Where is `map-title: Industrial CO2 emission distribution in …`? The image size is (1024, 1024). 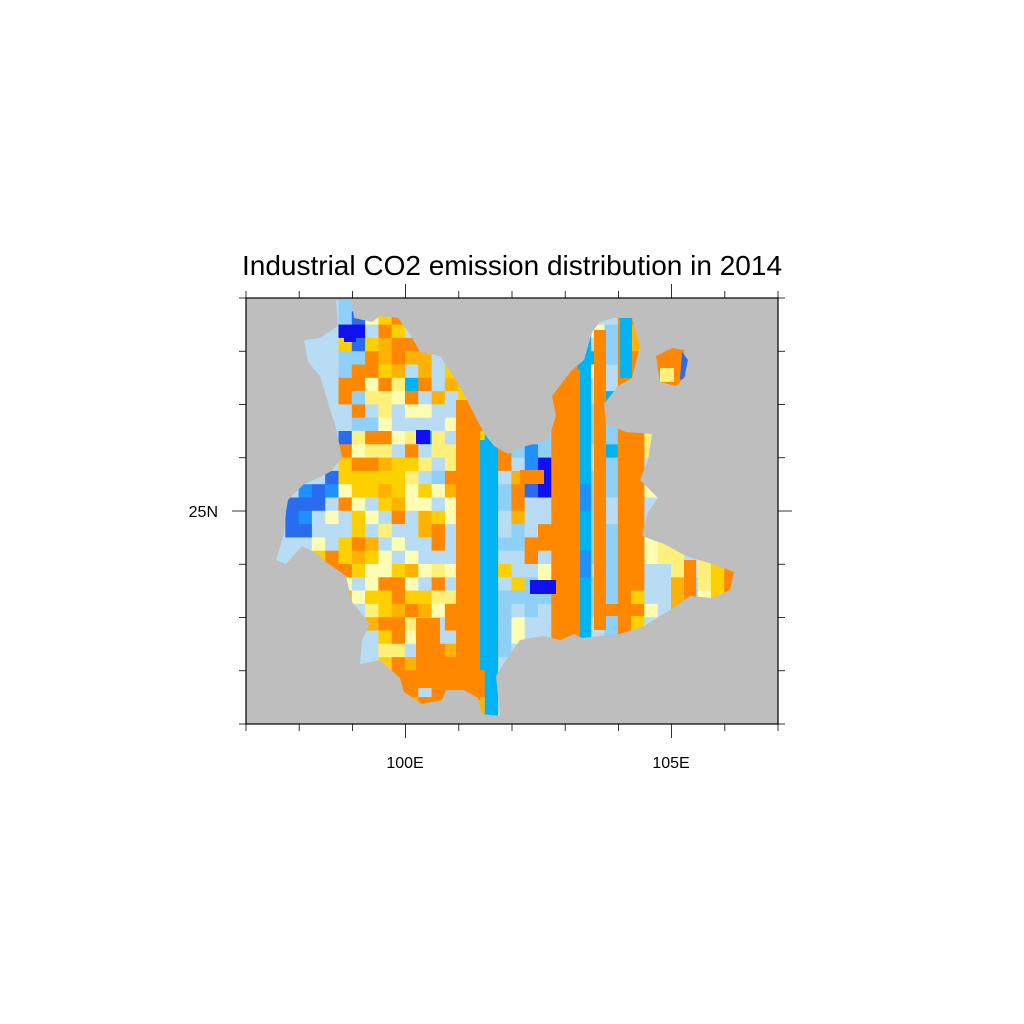
map-title: Industrial CO2 emission distribution in … is located at coordinates (512, 265).